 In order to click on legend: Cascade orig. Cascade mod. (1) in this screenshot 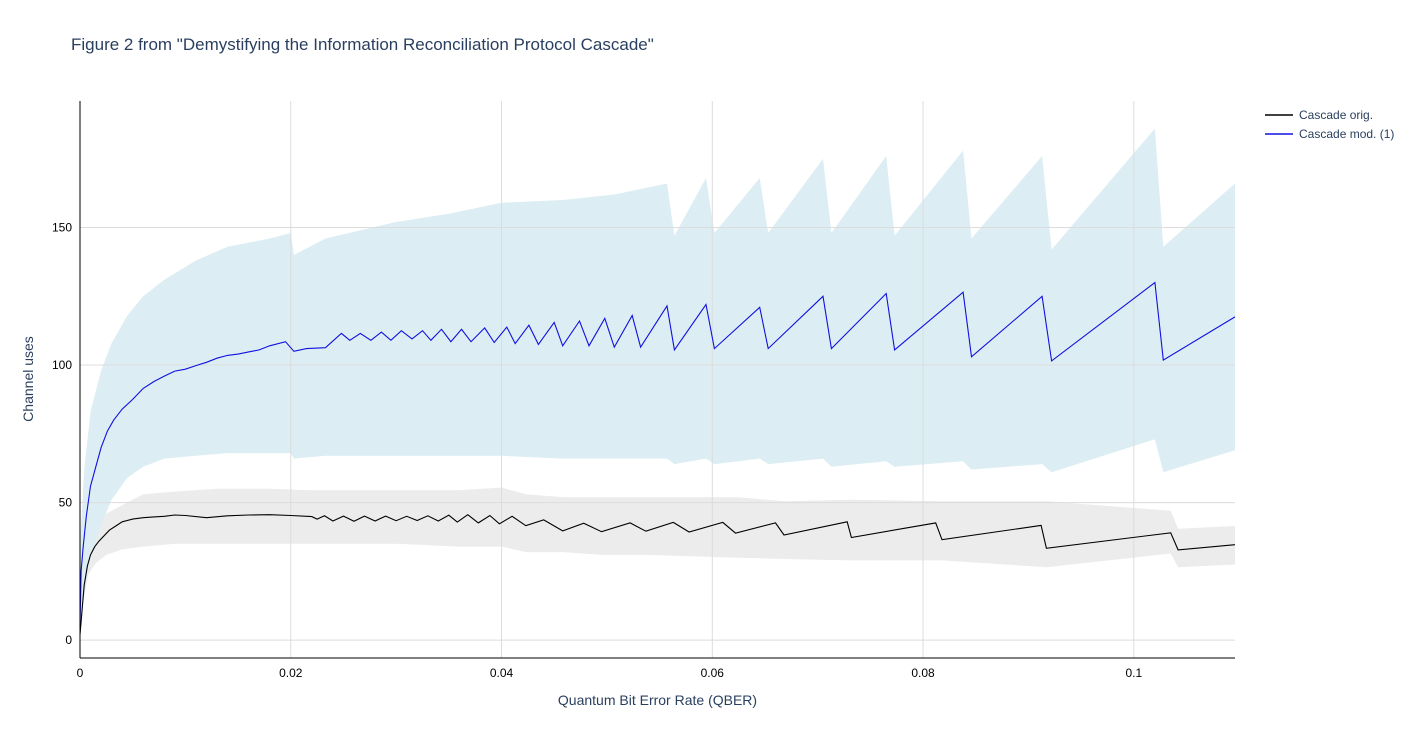, I will do `click(1329, 124)`.